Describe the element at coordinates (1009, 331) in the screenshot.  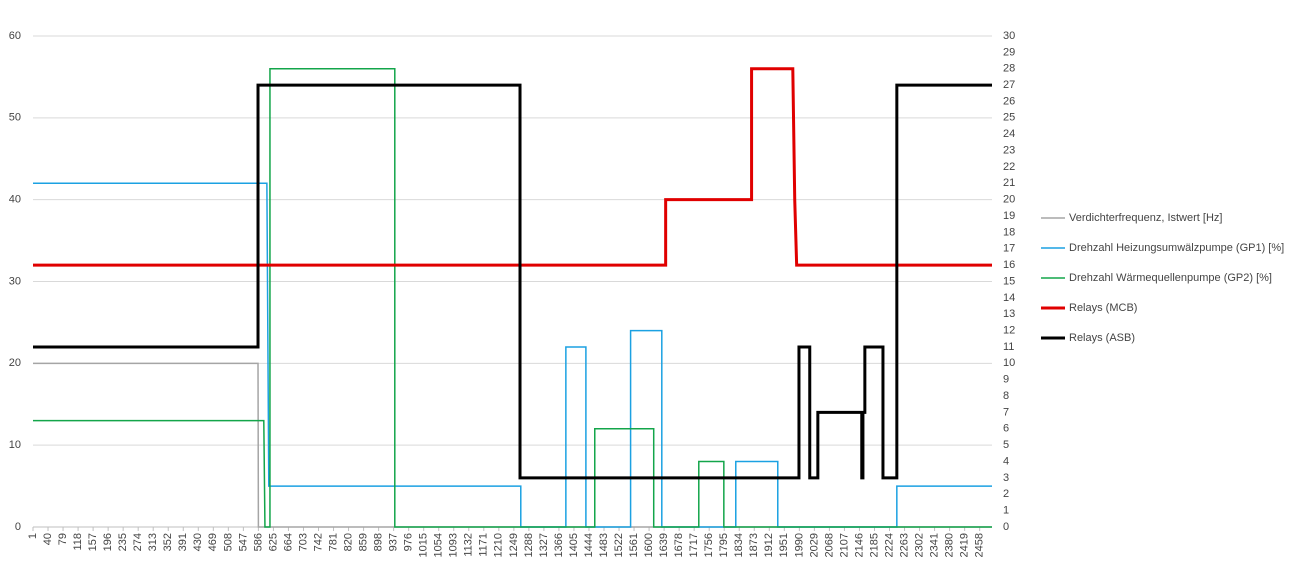
I see `y2-tick-label: 12` at that location.